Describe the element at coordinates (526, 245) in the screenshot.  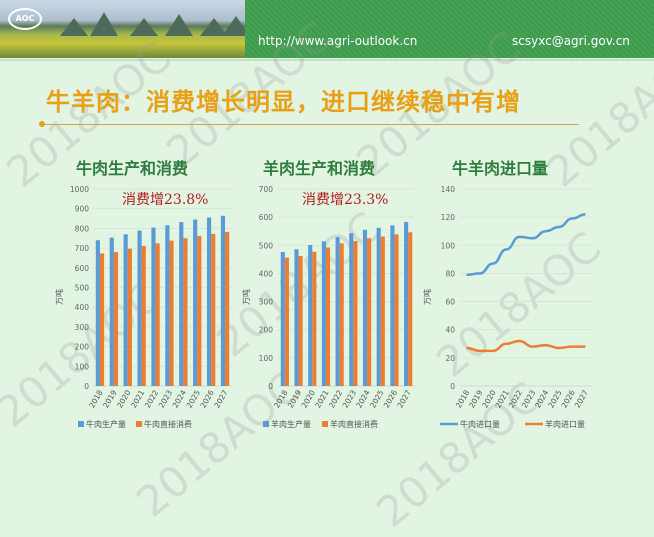
I see `line-beef-imports` at that location.